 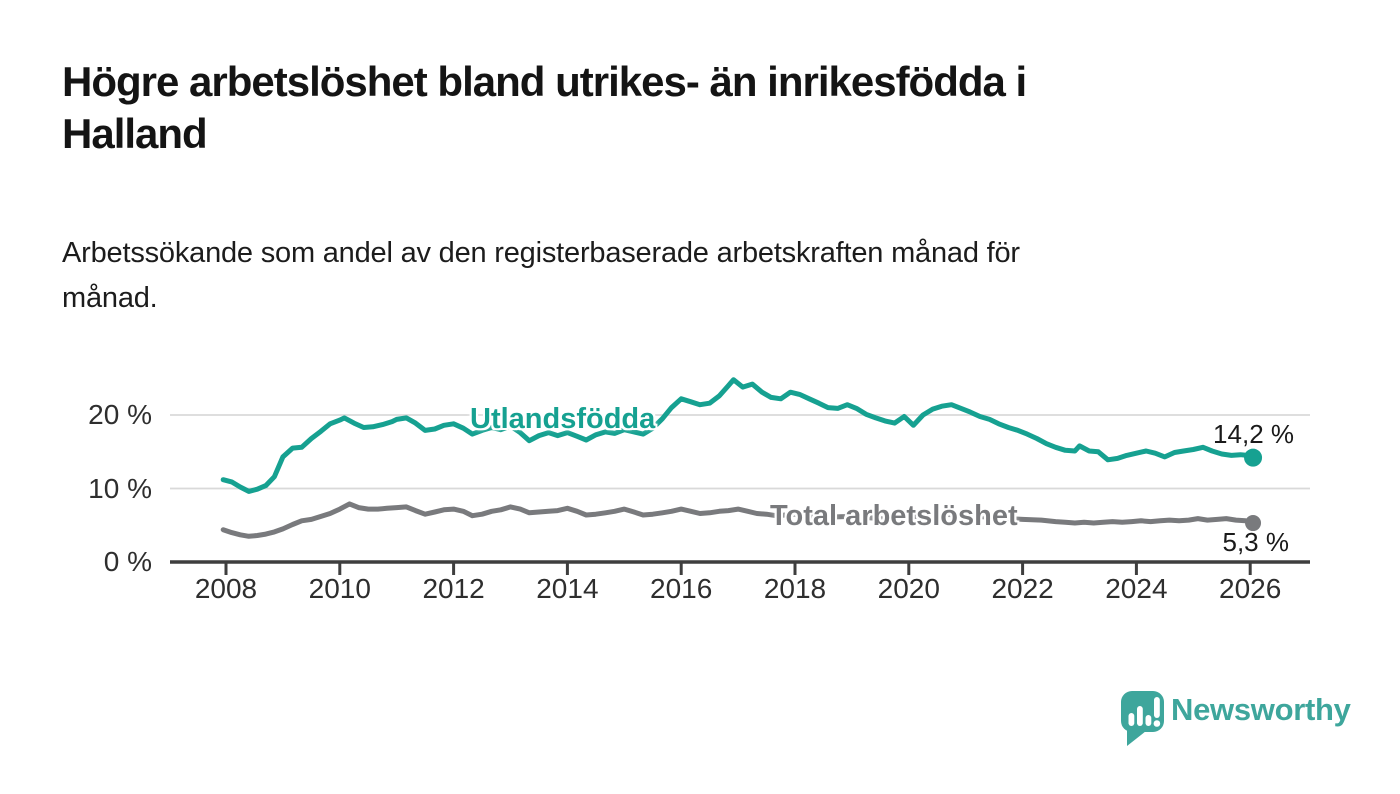 What do you see at coordinates (1261, 709) in the screenshot?
I see `brand-name: Newsworthy` at bounding box center [1261, 709].